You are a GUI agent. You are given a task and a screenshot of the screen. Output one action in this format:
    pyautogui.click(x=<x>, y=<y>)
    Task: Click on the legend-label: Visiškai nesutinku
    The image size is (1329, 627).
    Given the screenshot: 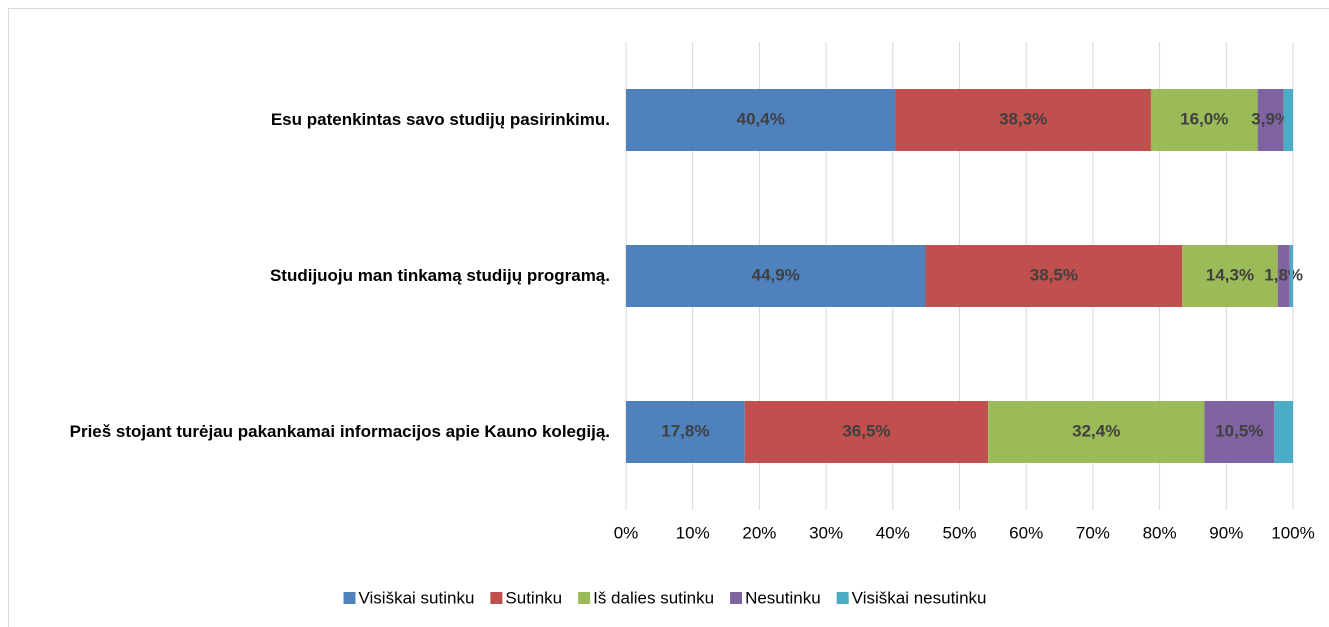 What is the action you would take?
    pyautogui.click(x=919, y=597)
    